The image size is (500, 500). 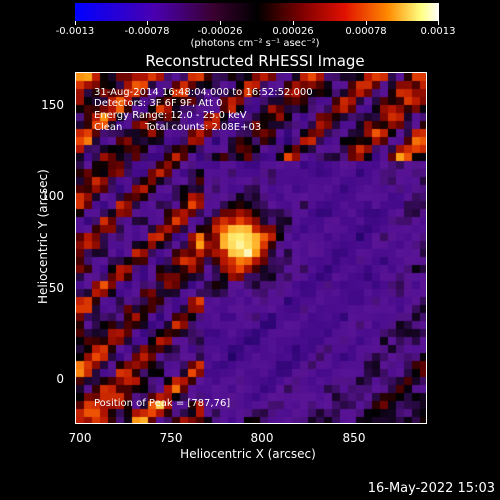 I want to click on x-tick-label: 850, so click(x=354, y=438).